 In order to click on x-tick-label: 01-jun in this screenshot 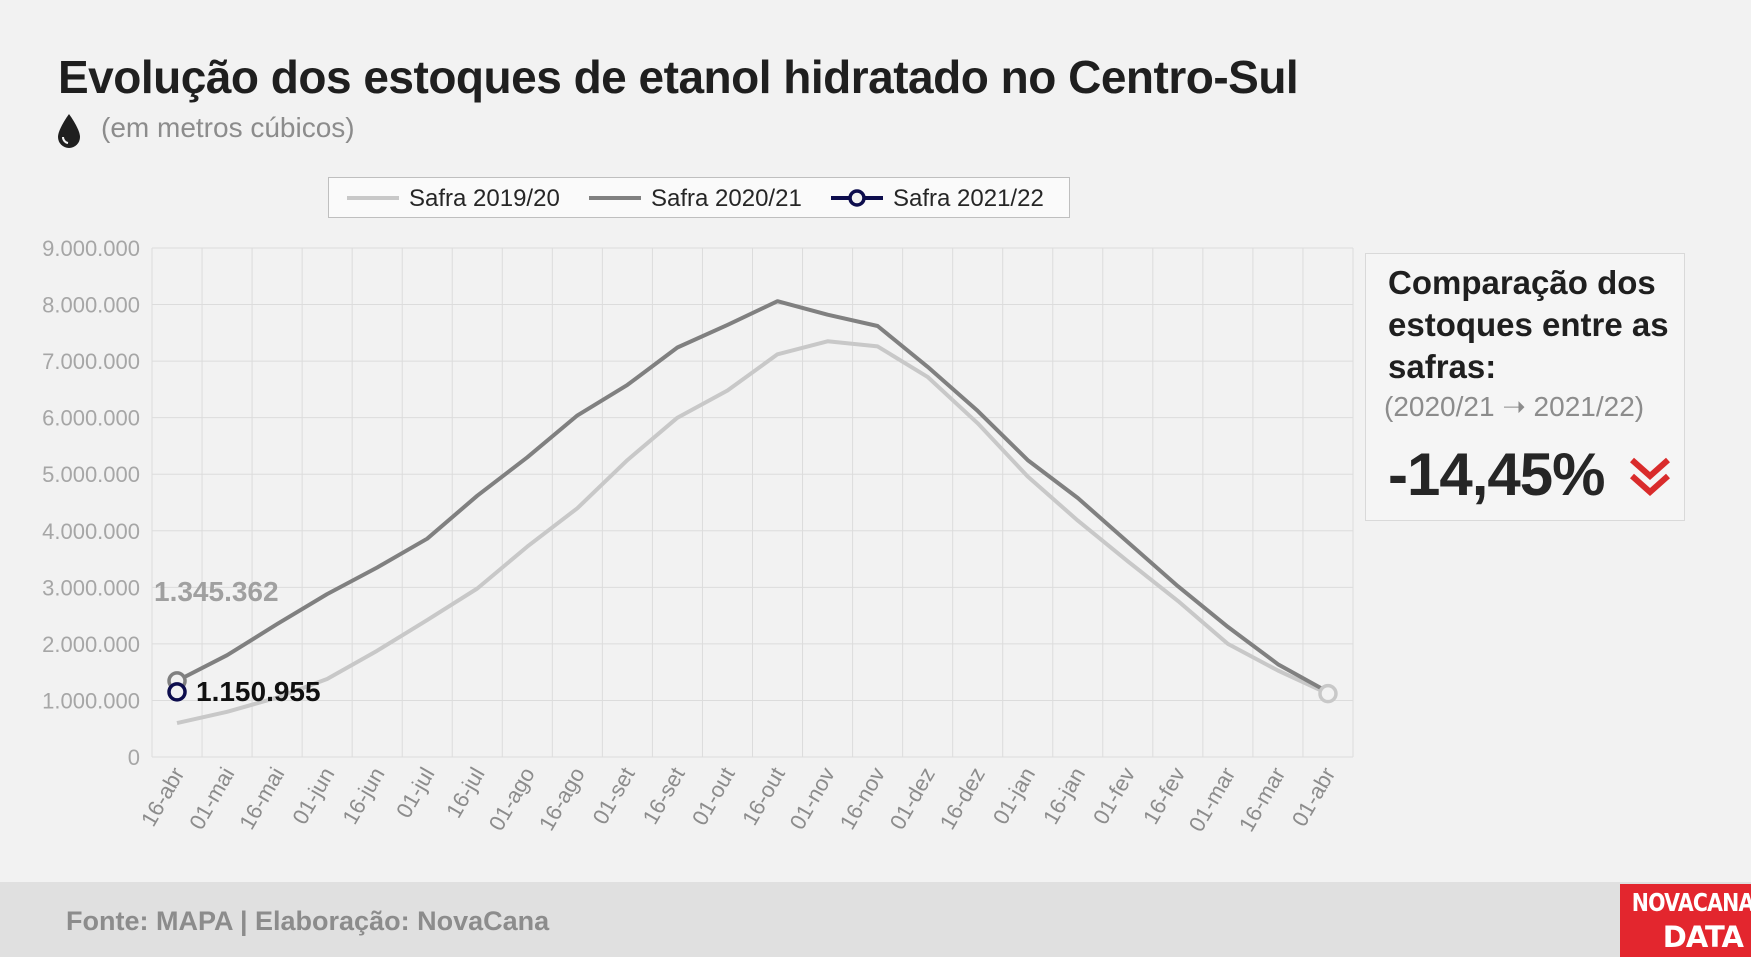, I will do `click(313, 795)`.